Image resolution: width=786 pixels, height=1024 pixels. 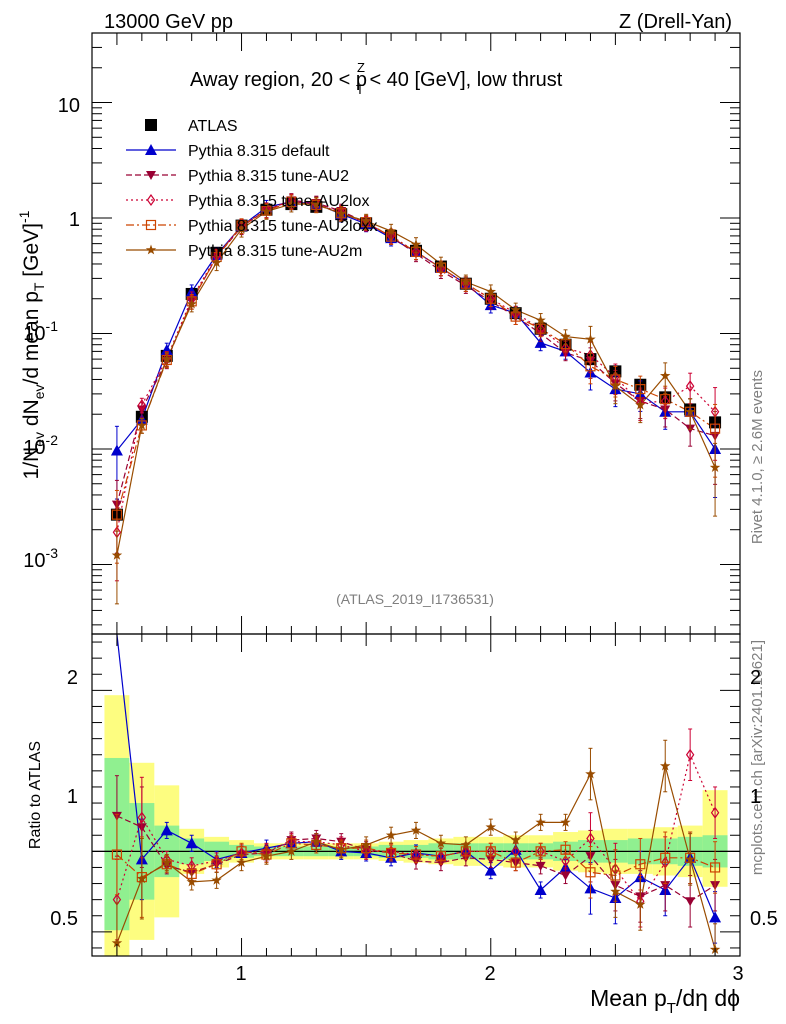 I want to click on header-left: 13000 GeV pp, so click(x=168, y=22).